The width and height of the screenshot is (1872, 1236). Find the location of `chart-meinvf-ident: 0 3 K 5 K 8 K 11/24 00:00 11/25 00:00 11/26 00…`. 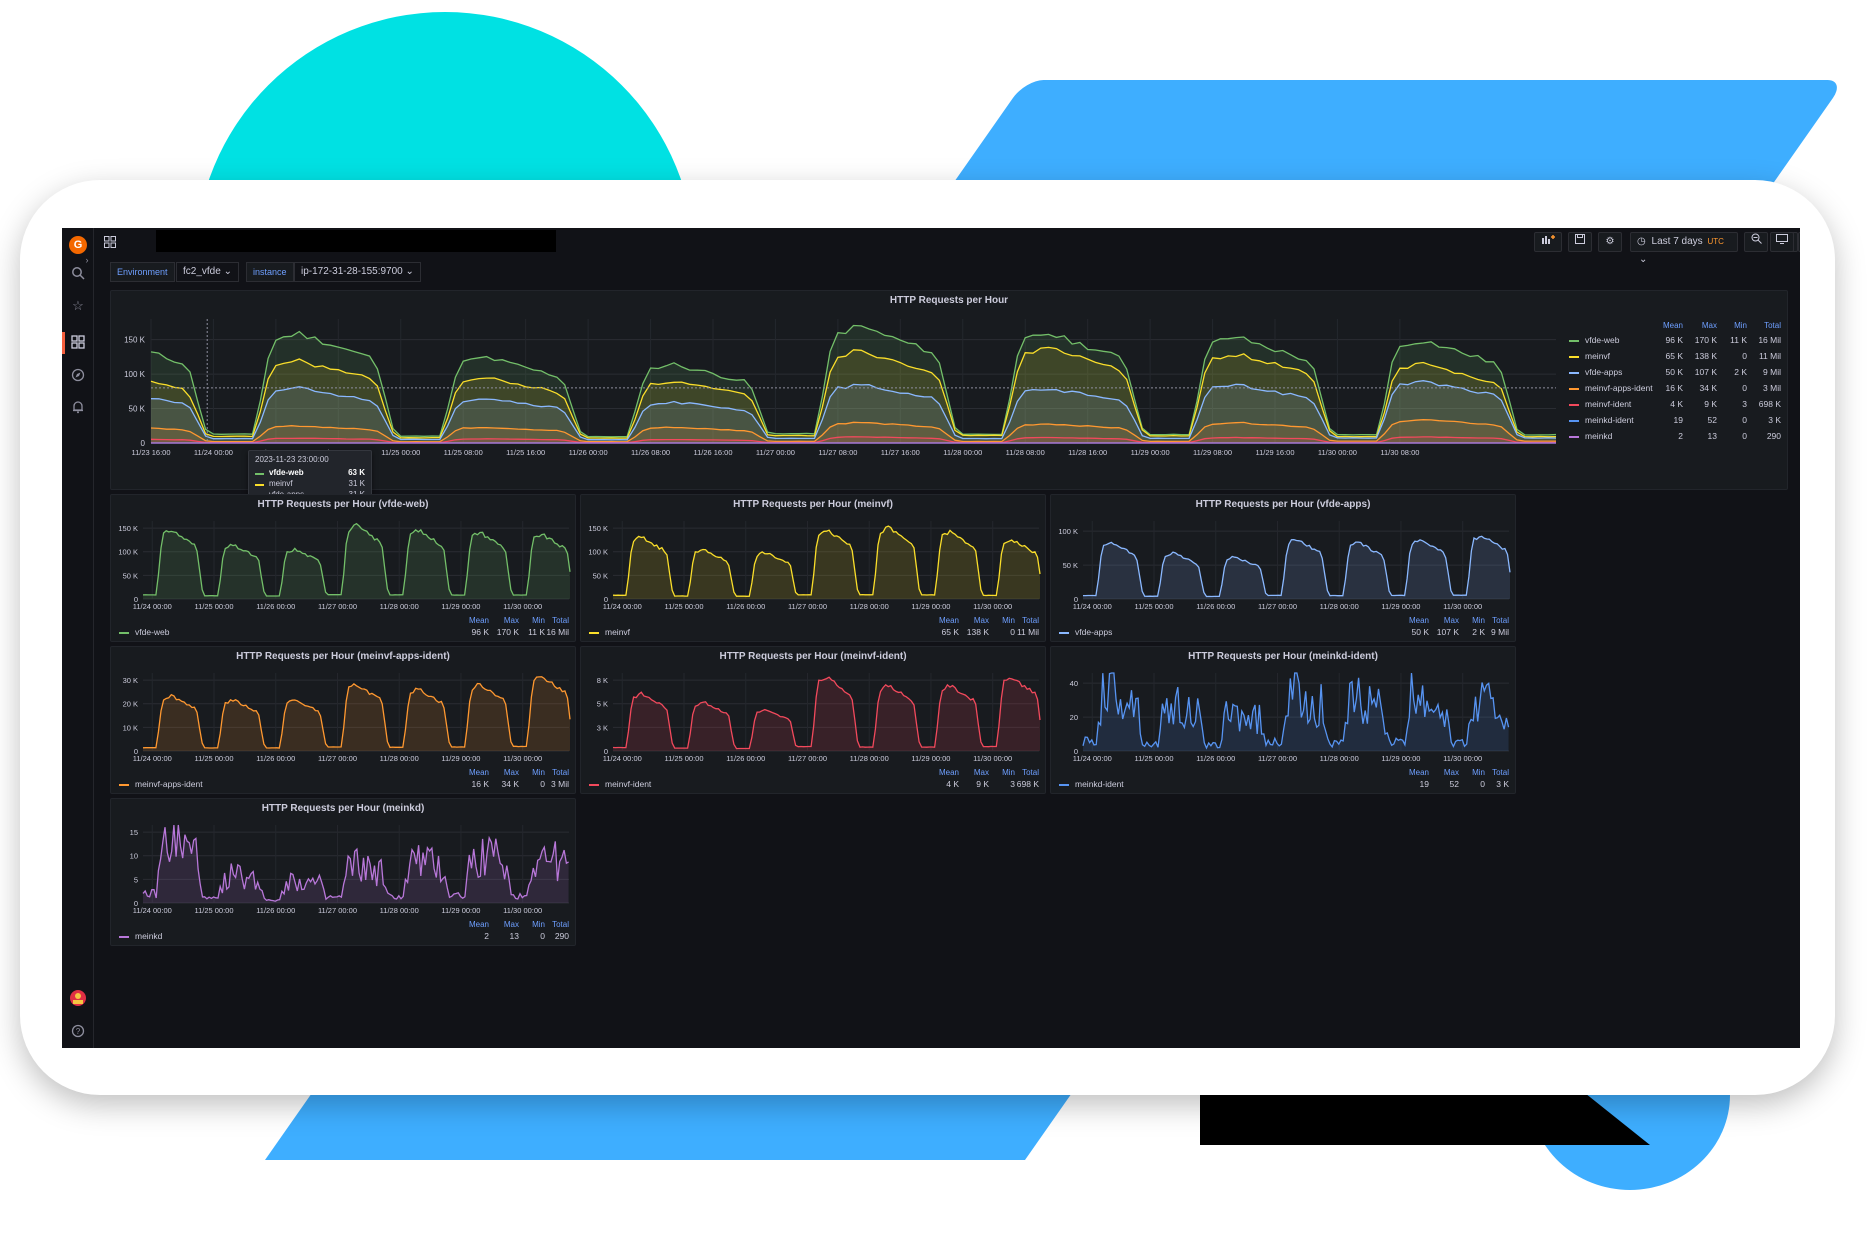

chart-meinvf-ident: 0 3 K 5 K 8 K 11/24 00:00 11/25 00:00 11/26 00… is located at coordinates (814, 721).